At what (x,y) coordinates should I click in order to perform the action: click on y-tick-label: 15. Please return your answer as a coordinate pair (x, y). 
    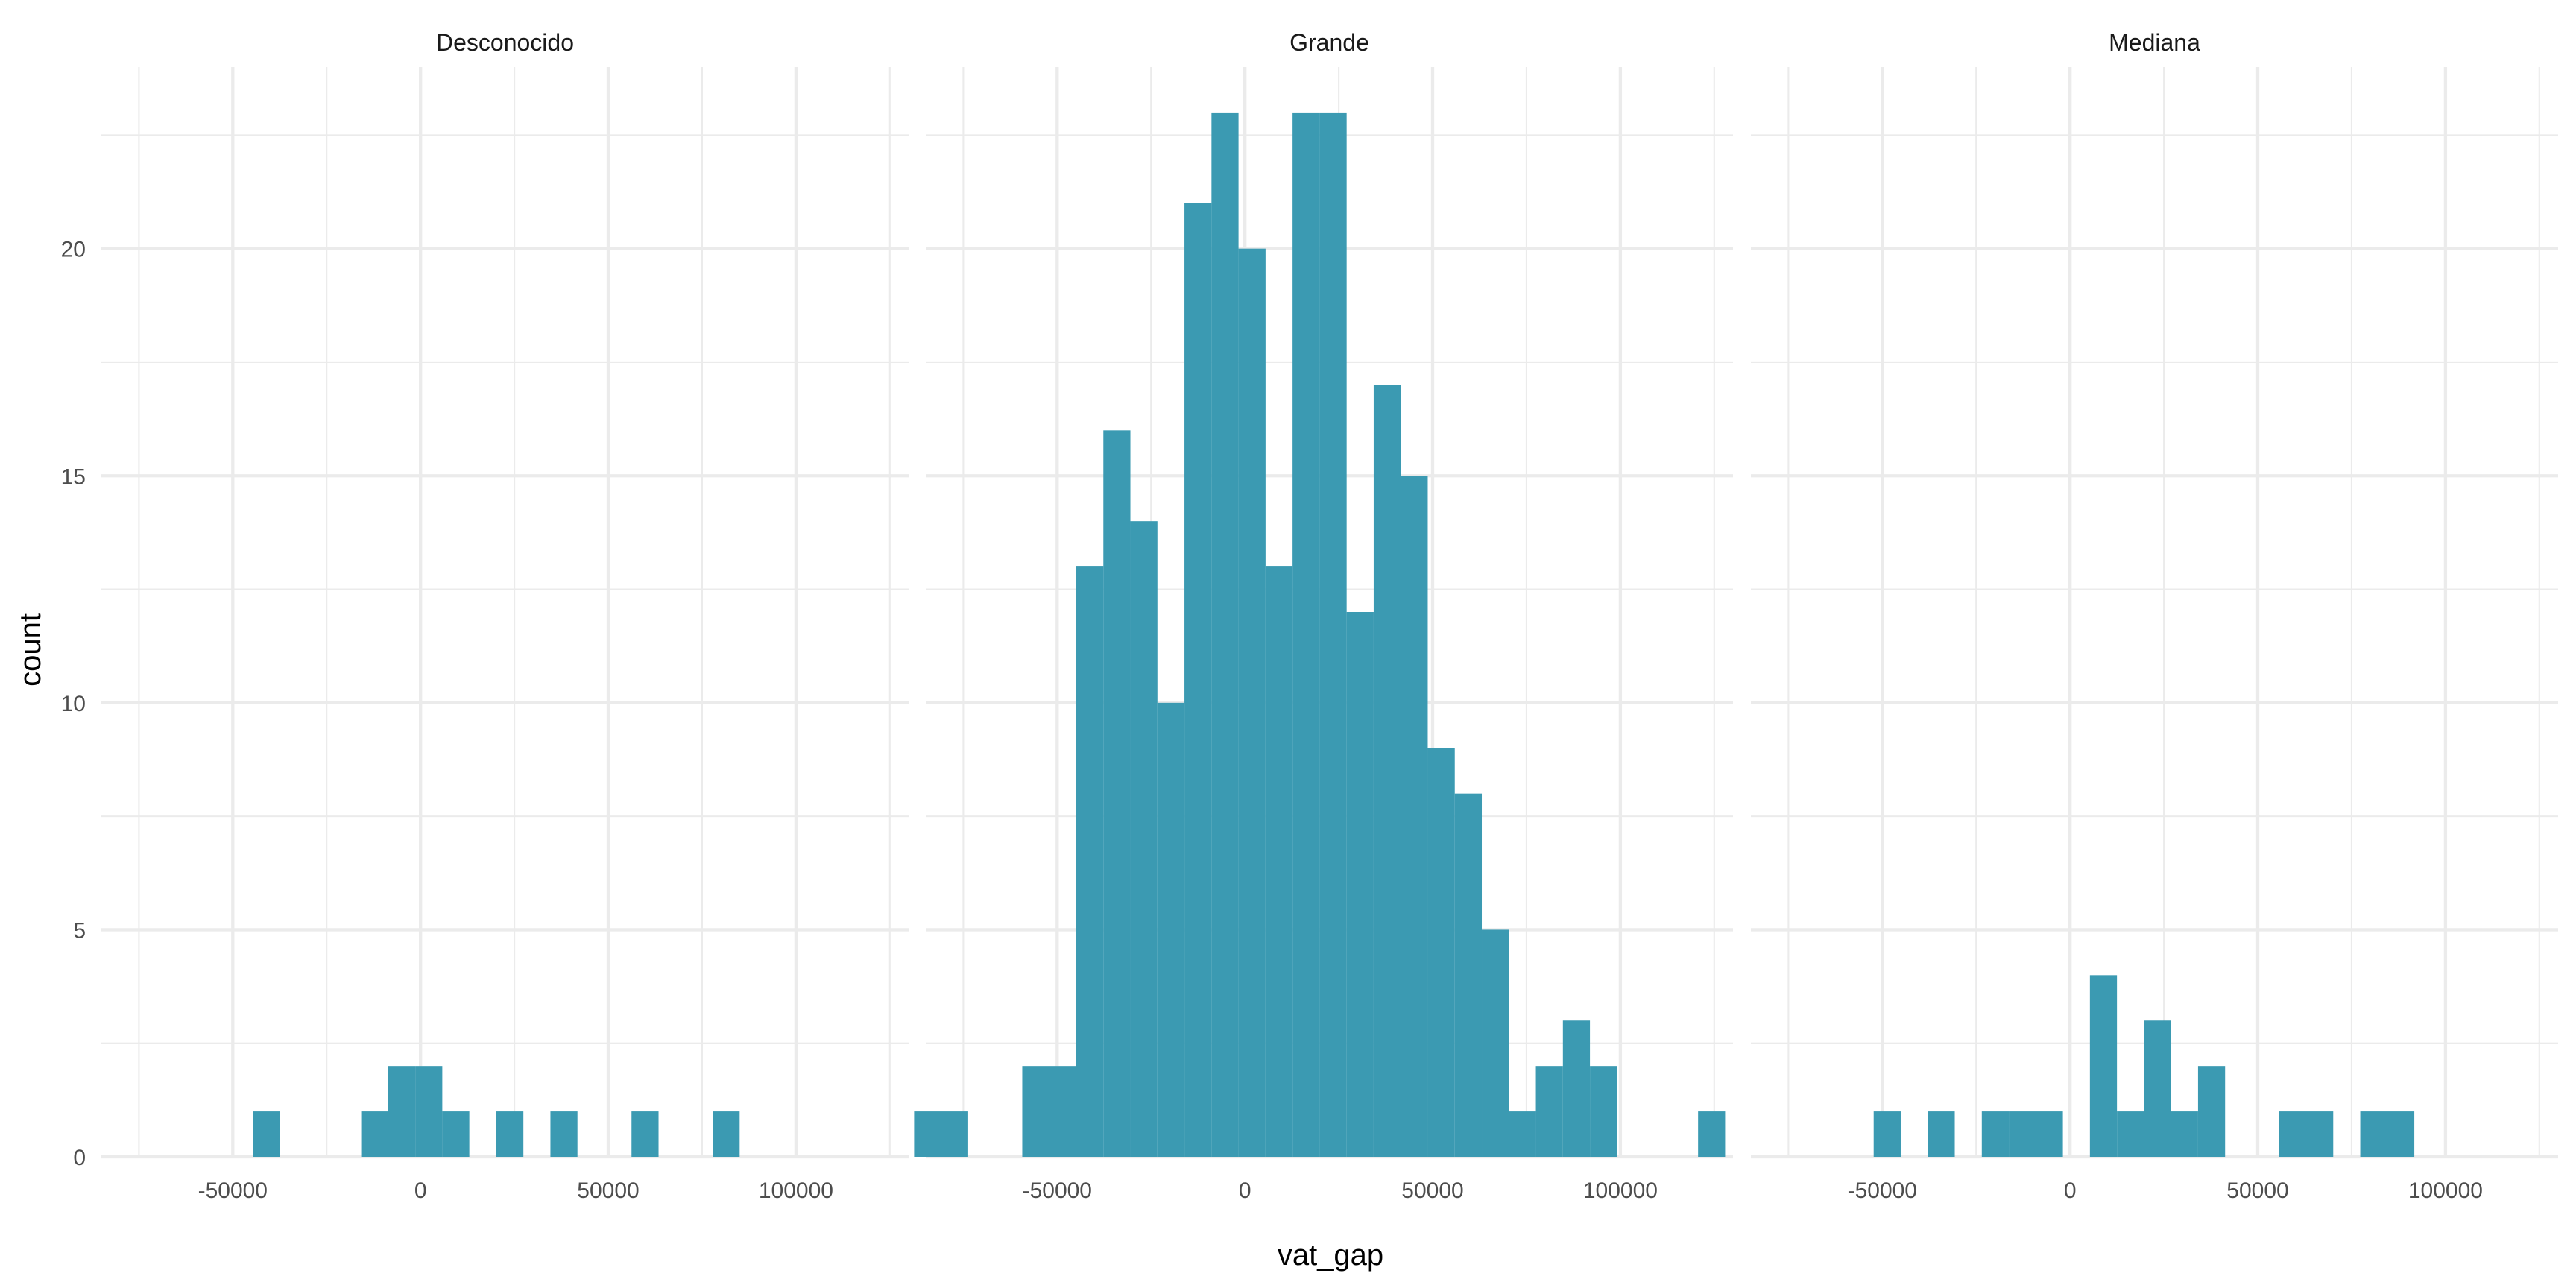
    Looking at the image, I should click on (73, 477).